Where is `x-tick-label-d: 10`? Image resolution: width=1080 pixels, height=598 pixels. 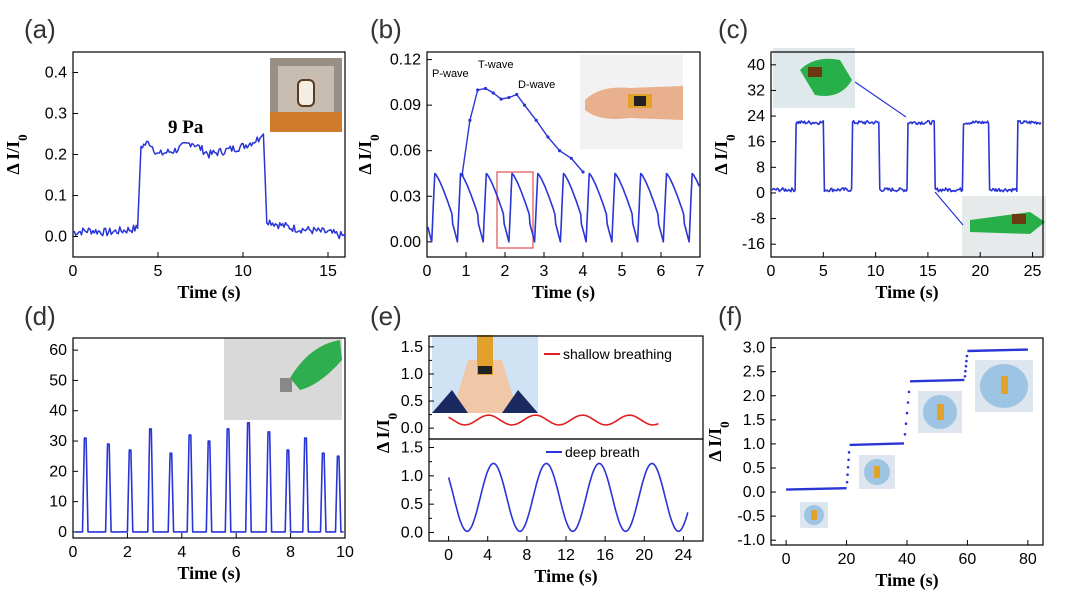
x-tick-label-d: 10 is located at coordinates (345, 552).